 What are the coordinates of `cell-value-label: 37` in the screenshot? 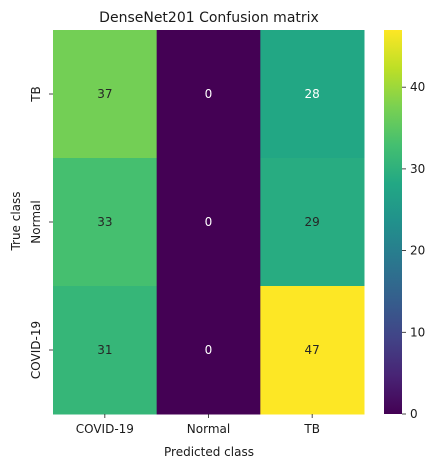 It's located at (104, 94).